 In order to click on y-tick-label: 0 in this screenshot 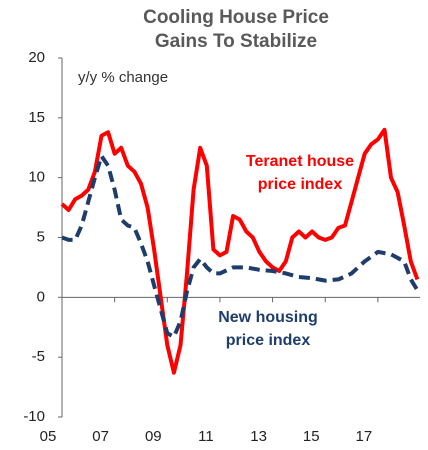, I will do `click(41, 296)`.